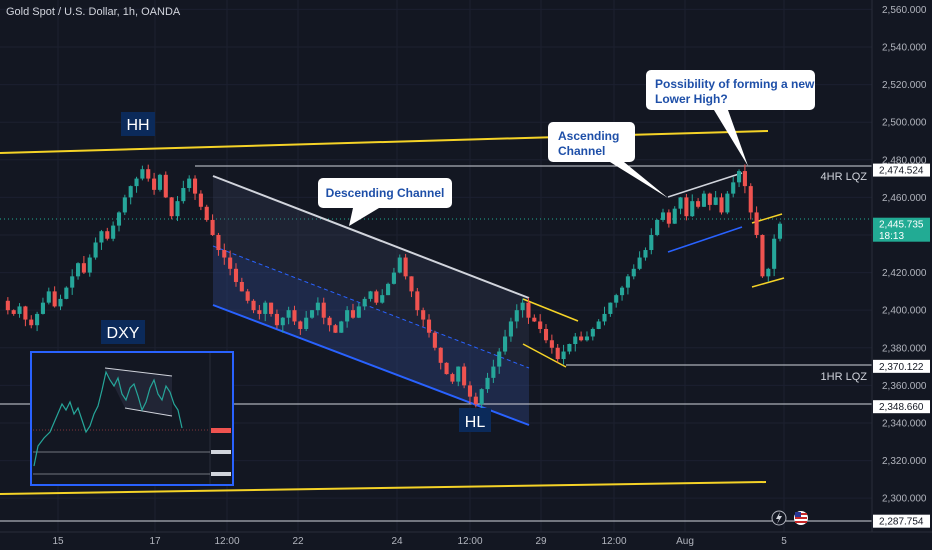 The width and height of the screenshot is (932, 550). Describe the element at coordinates (735, 84) in the screenshot. I see `lower-high-callout-line1: Possibility of forming a new` at that location.